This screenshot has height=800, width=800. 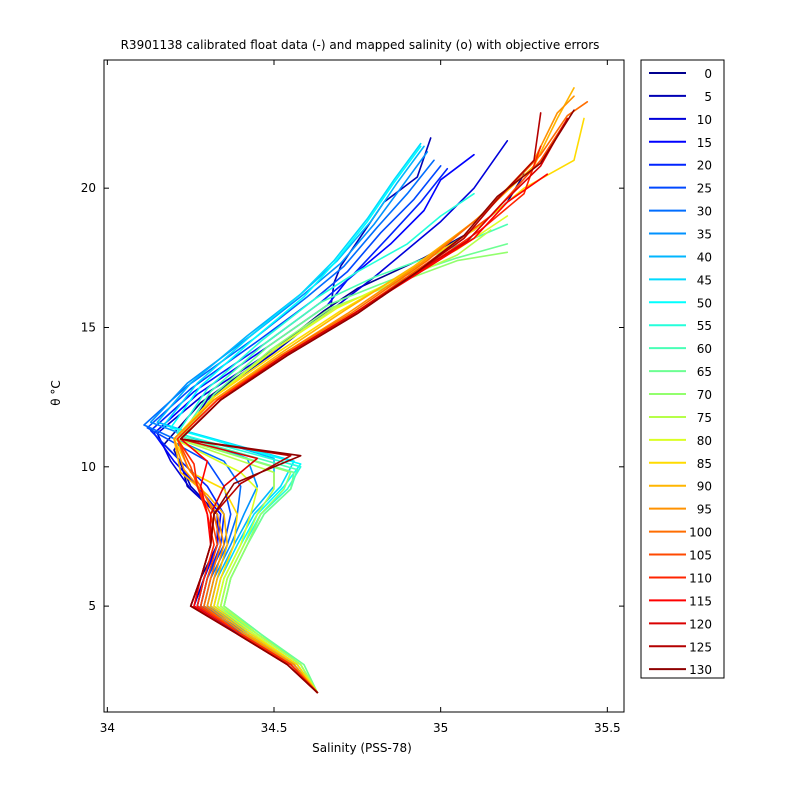 What do you see at coordinates (704, 166) in the screenshot?
I see `legend-label-20: 20` at bounding box center [704, 166].